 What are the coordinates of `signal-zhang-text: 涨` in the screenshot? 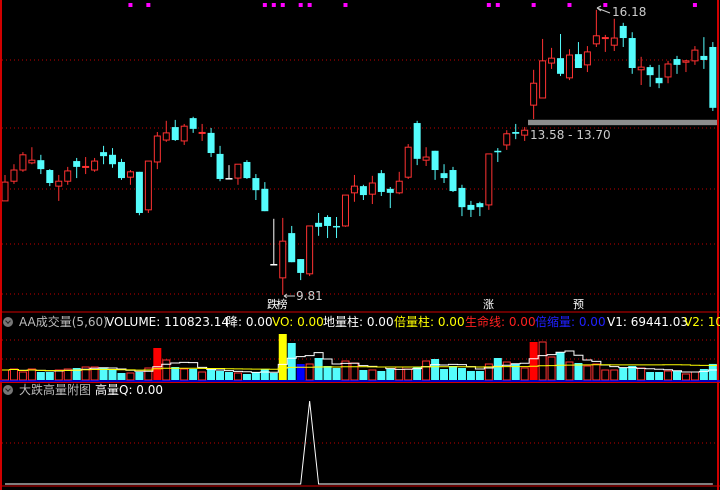 It's located at (488, 304).